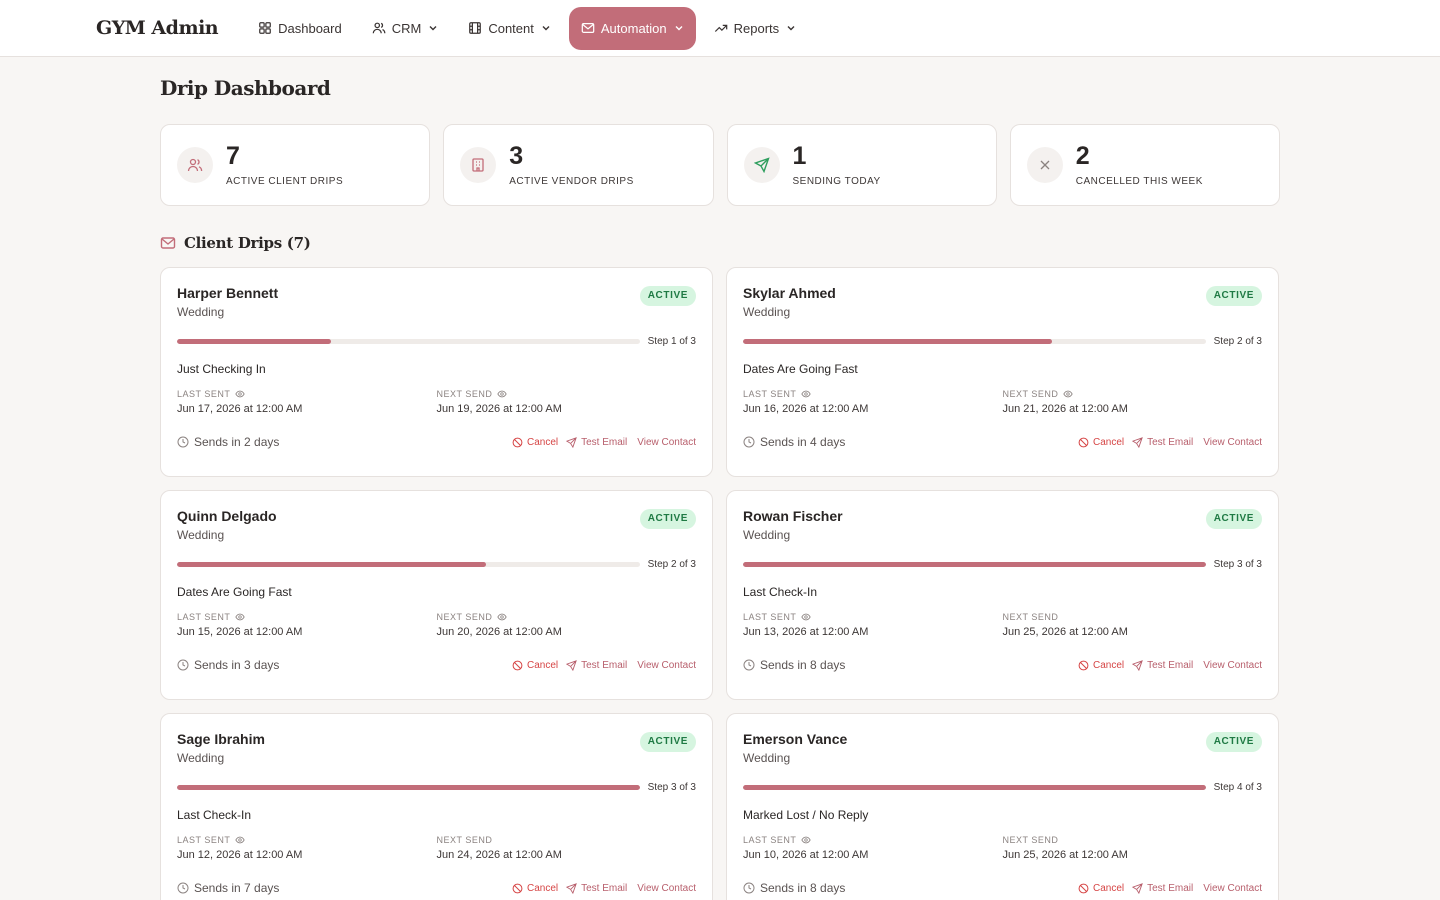  What do you see at coordinates (221, 739) in the screenshot?
I see `contact-name: Sage Ibrahim` at bounding box center [221, 739].